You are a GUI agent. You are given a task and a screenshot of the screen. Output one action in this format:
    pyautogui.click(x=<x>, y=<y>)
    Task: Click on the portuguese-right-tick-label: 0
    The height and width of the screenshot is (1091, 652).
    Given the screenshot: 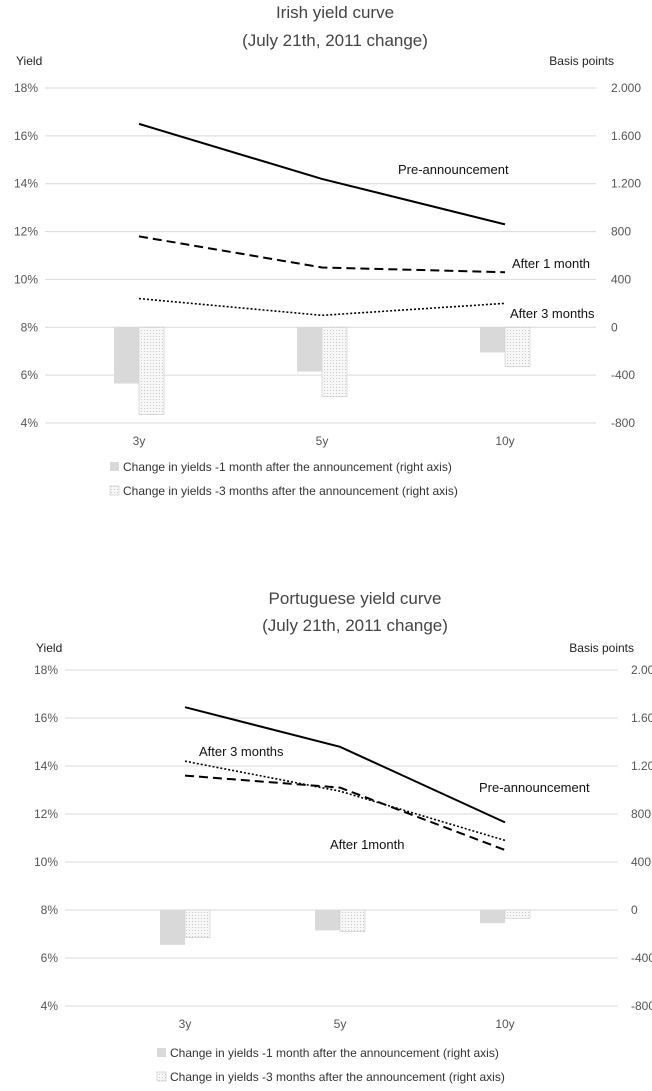 What is the action you would take?
    pyautogui.click(x=634, y=910)
    